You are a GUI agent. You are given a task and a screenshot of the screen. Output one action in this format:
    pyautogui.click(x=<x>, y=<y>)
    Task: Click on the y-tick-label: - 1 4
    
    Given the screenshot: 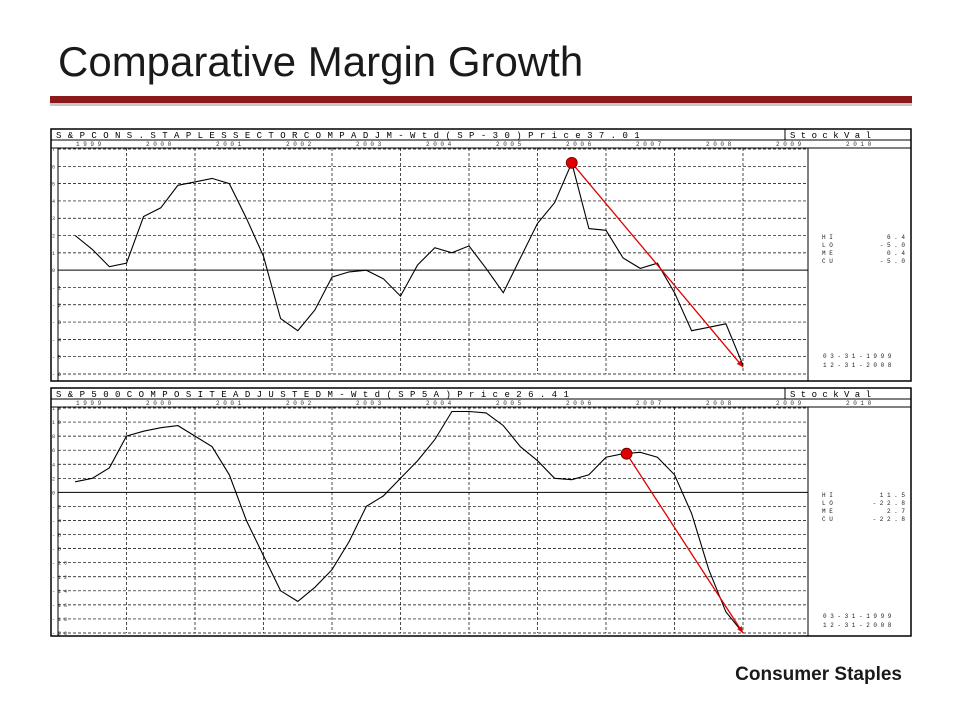 What is the action you would take?
    pyautogui.click(x=59, y=592)
    